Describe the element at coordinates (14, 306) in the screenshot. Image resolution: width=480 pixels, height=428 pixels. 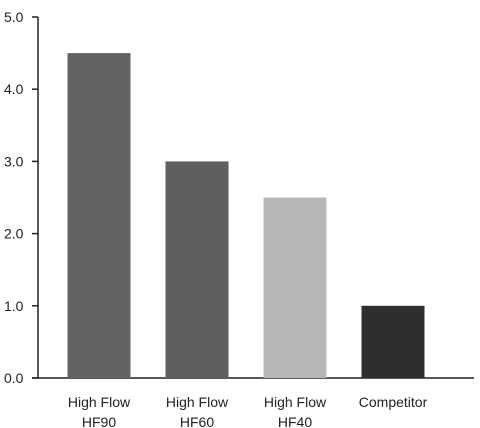
I see `y-tick-label: 1.0` at that location.